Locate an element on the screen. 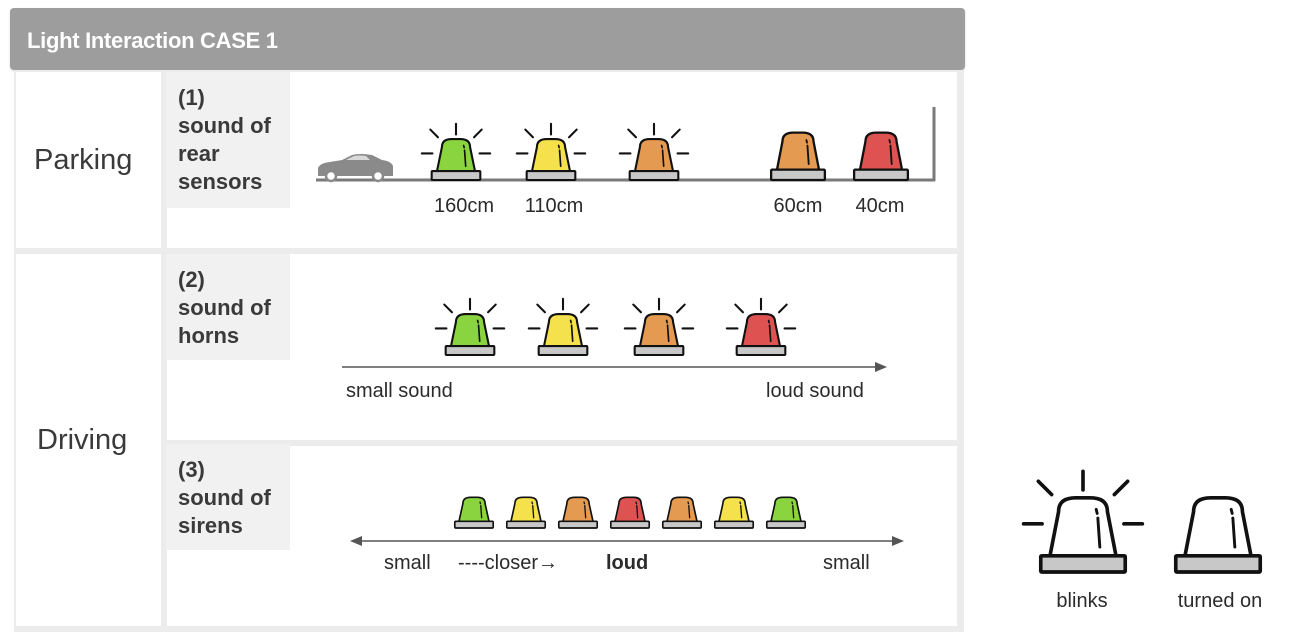 Image resolution: width=1300 pixels, height=642 pixels. siren-closer-label: ----closer→ is located at coordinates (508, 563).